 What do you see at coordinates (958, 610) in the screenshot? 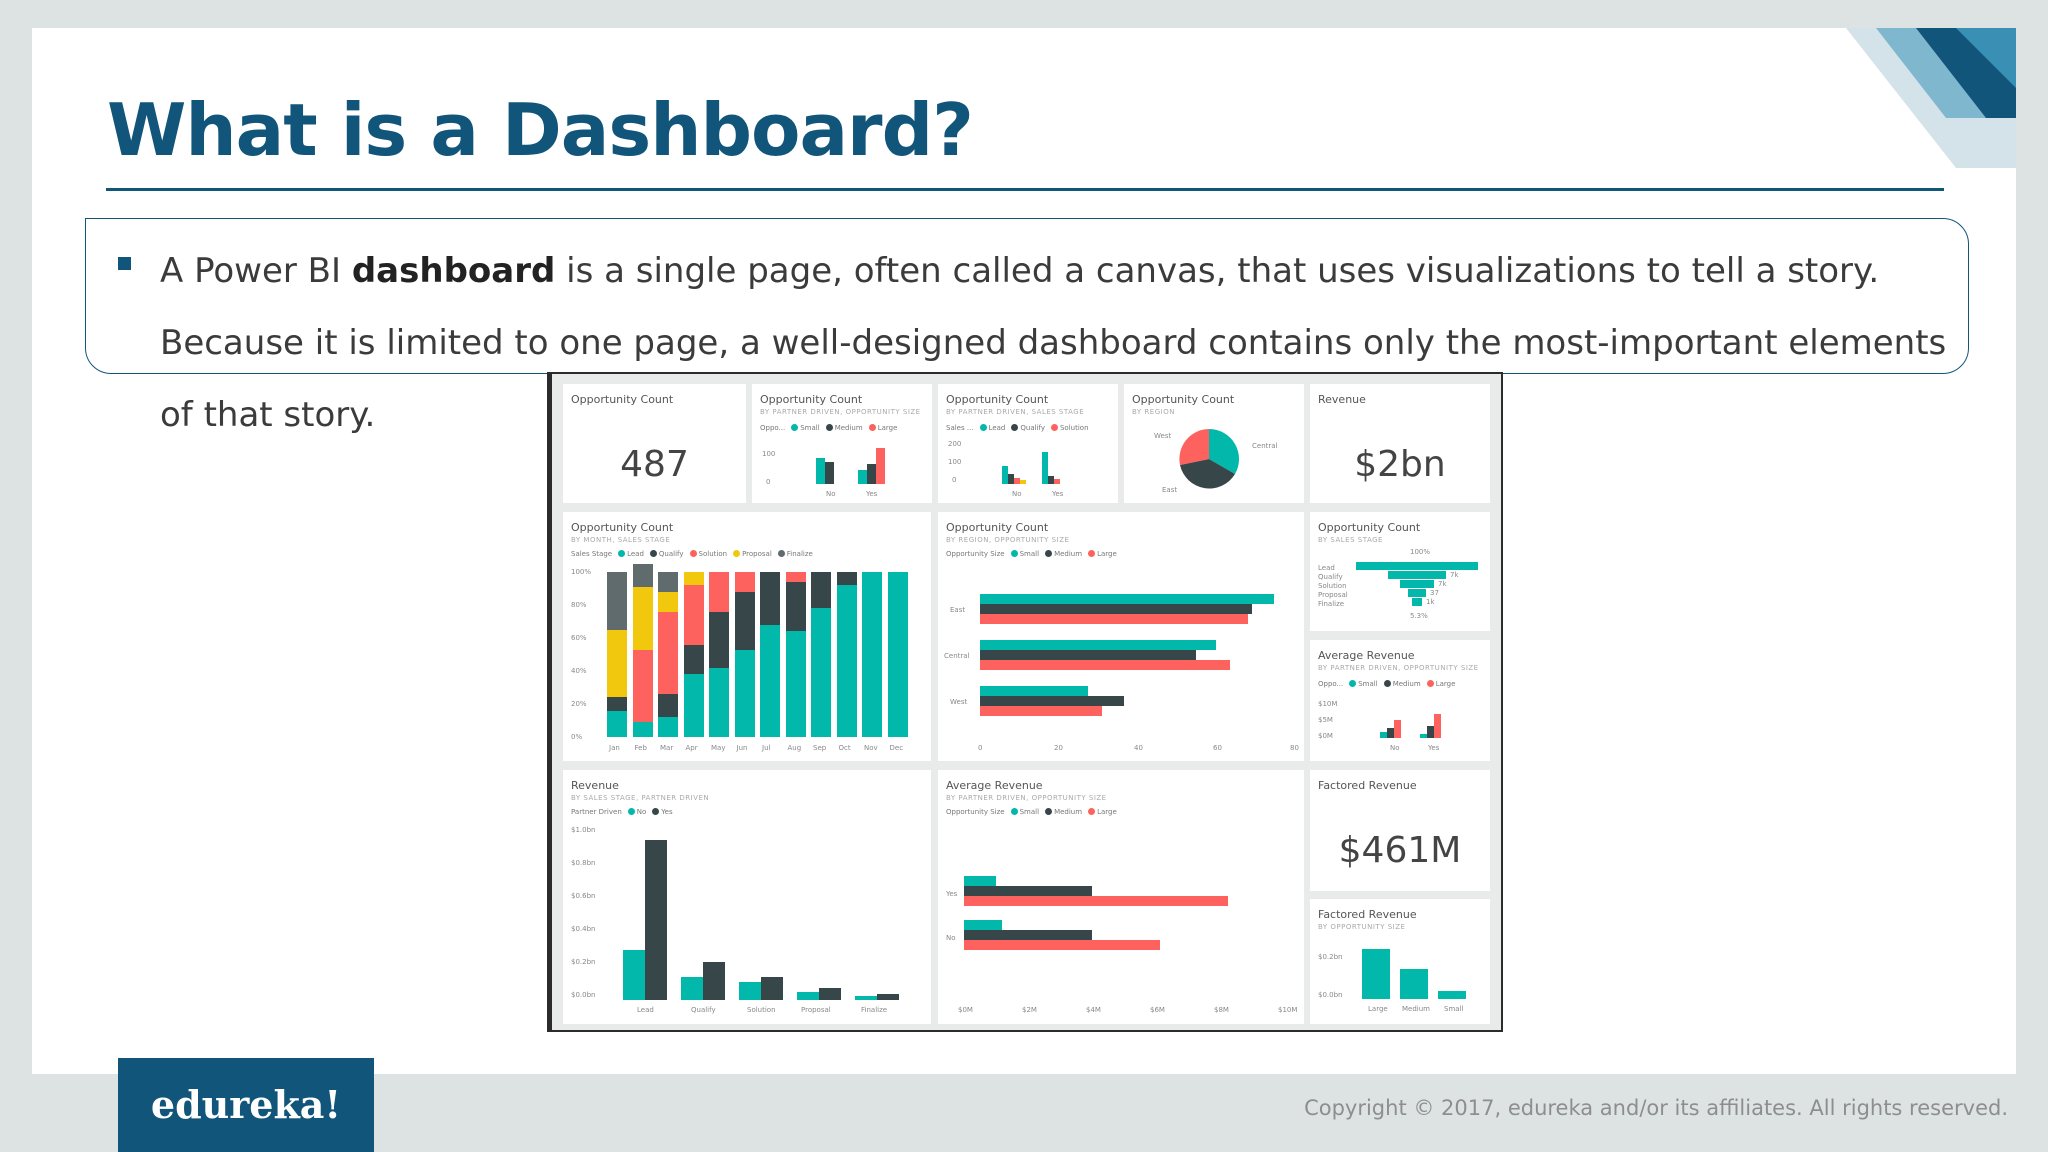
I see `category-label: East` at bounding box center [958, 610].